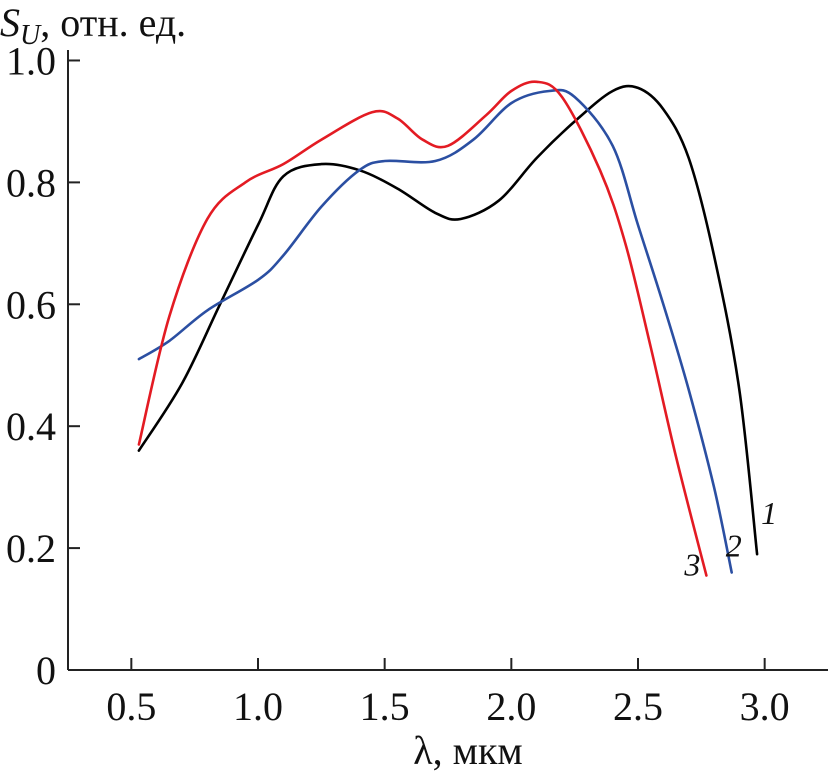 This screenshot has height=773, width=831. What do you see at coordinates (31, 304) in the screenshot?
I see `y-tick-label: 0.6` at bounding box center [31, 304].